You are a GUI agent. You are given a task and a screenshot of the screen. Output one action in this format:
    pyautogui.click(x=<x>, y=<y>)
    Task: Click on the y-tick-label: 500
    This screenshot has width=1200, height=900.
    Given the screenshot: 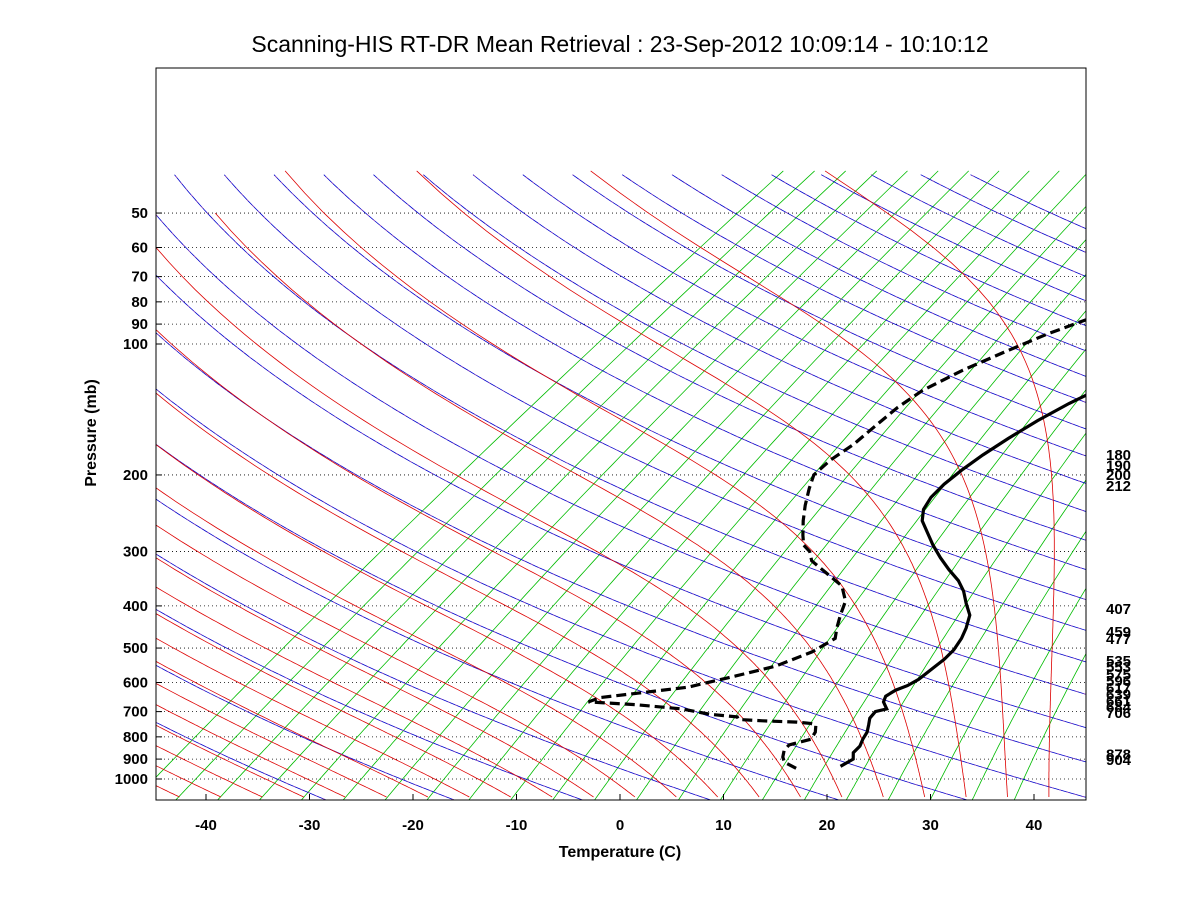 What is the action you would take?
    pyautogui.click(x=135, y=648)
    